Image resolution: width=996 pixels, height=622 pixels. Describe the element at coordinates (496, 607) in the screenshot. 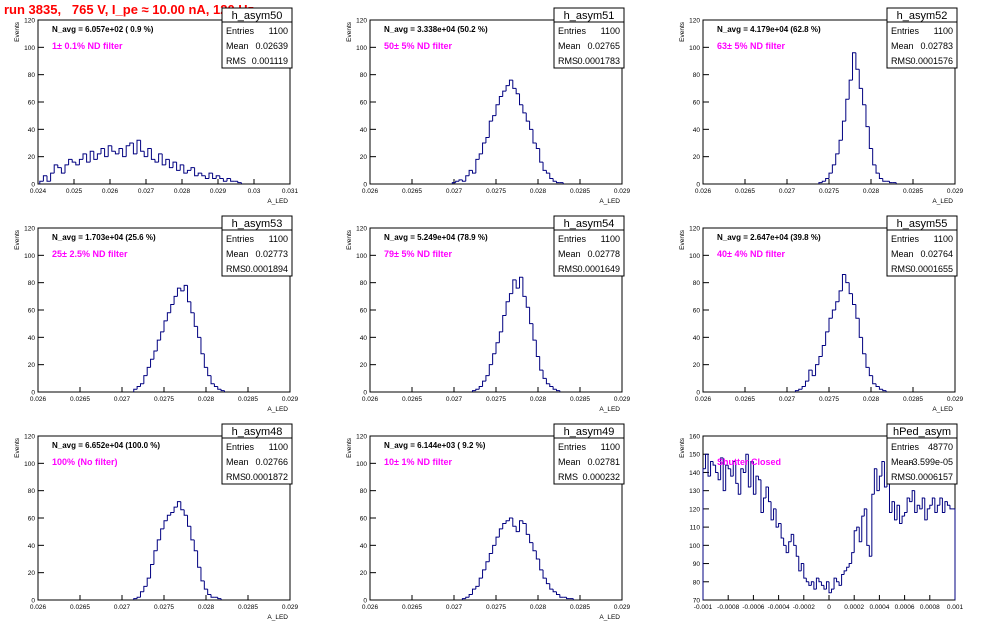

I see `x-tick-label: 0.0275` at that location.